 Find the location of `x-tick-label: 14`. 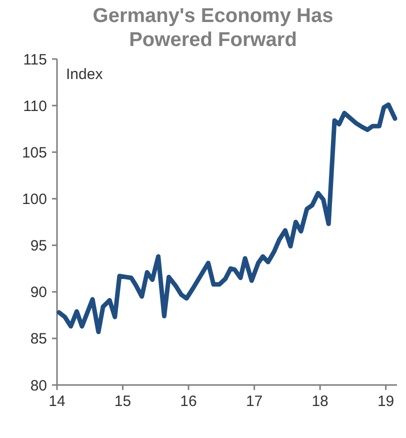

x-tick-label: 14 is located at coordinates (57, 401).